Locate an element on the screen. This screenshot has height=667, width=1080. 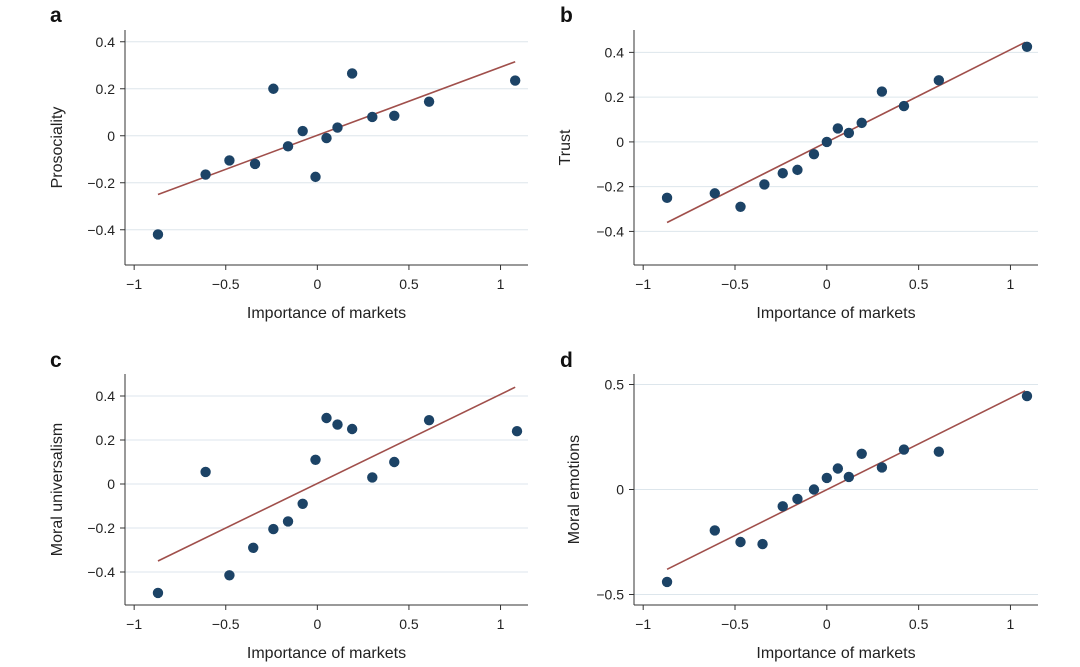
panel-label: b is located at coordinates (566, 15).